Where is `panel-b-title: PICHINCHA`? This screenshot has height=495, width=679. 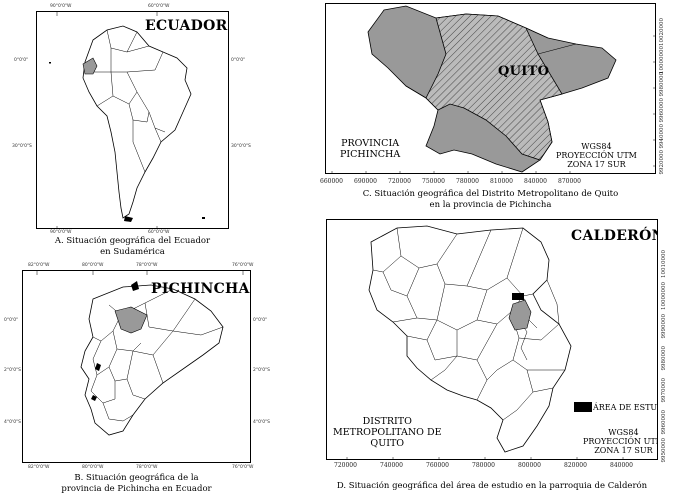
panel-b-title: PICHINCHA is located at coordinates (200, 289).